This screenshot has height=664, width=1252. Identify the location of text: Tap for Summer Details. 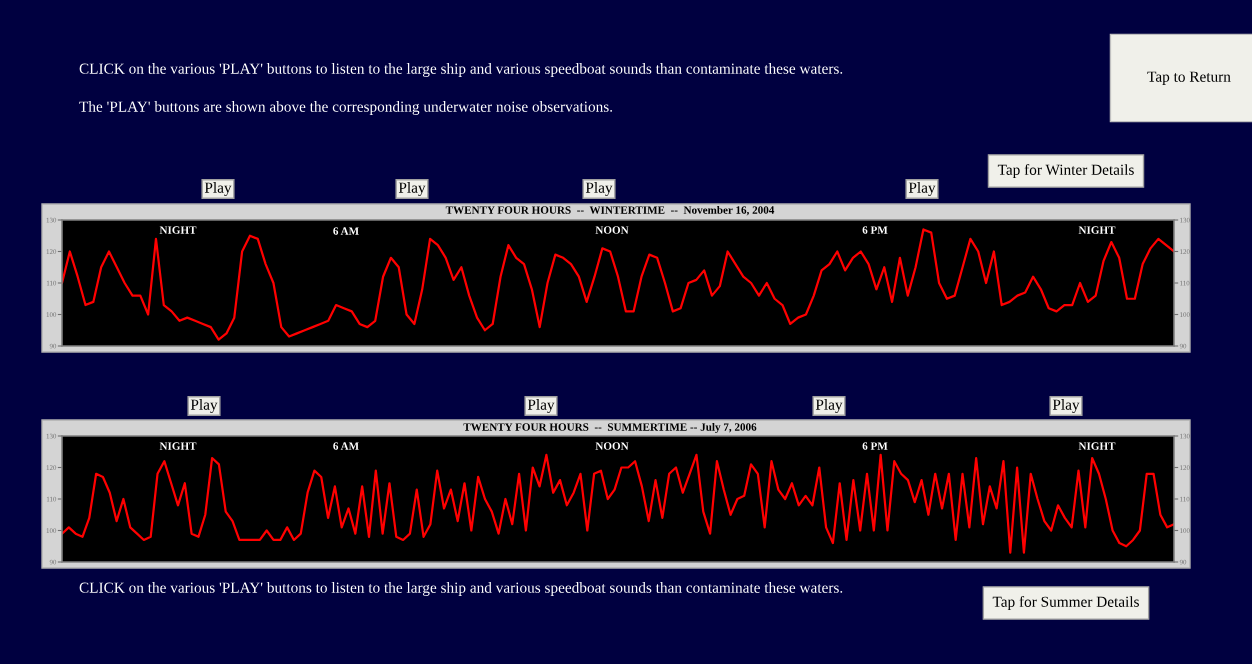
(1065, 603).